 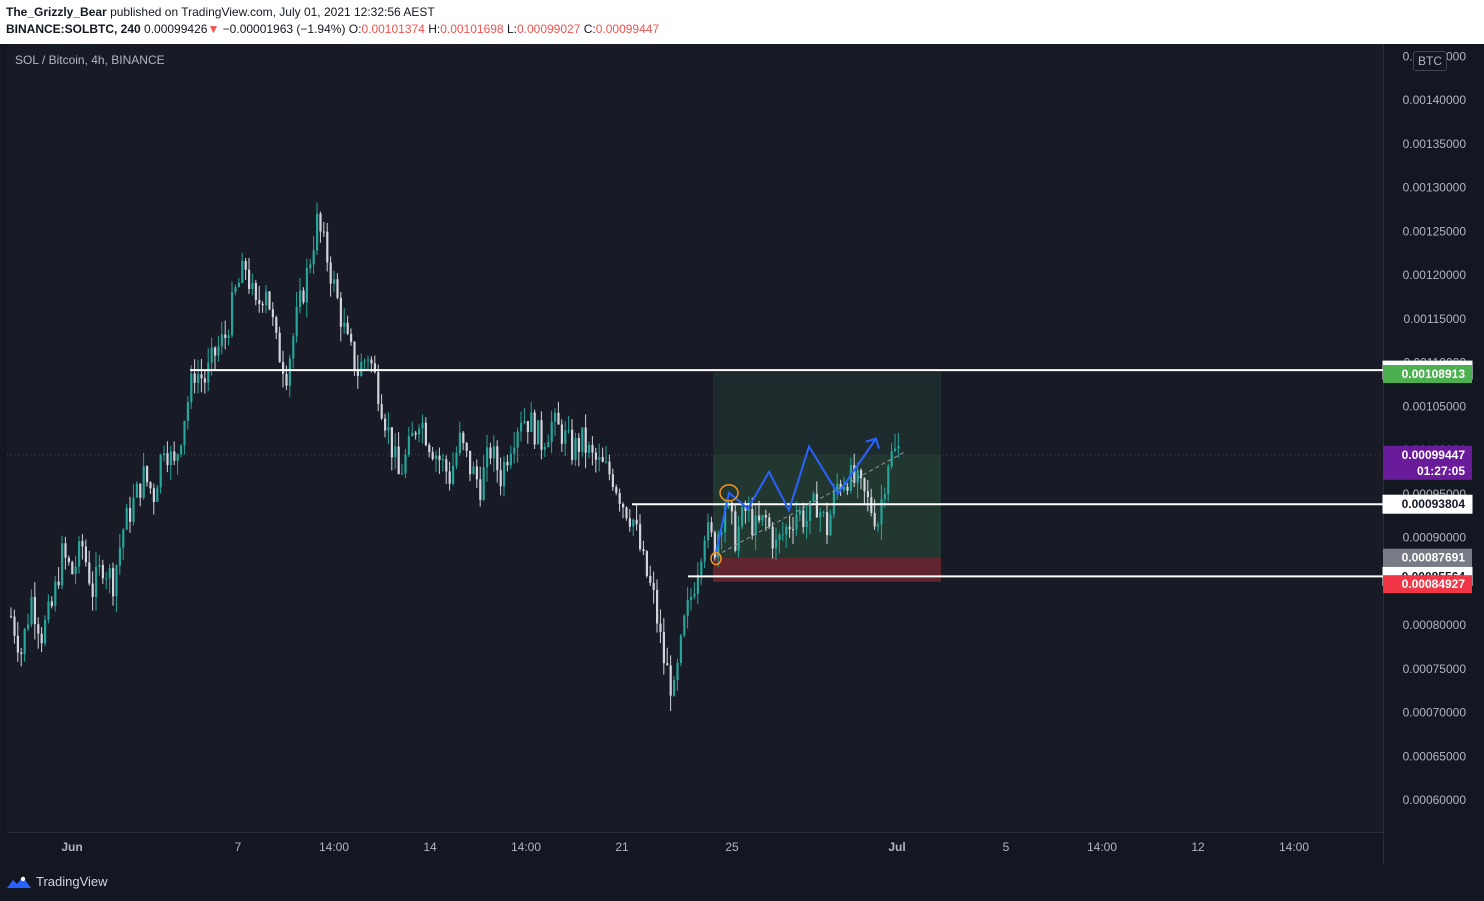 I want to click on stop-price-tag-box, so click(x=1427, y=584).